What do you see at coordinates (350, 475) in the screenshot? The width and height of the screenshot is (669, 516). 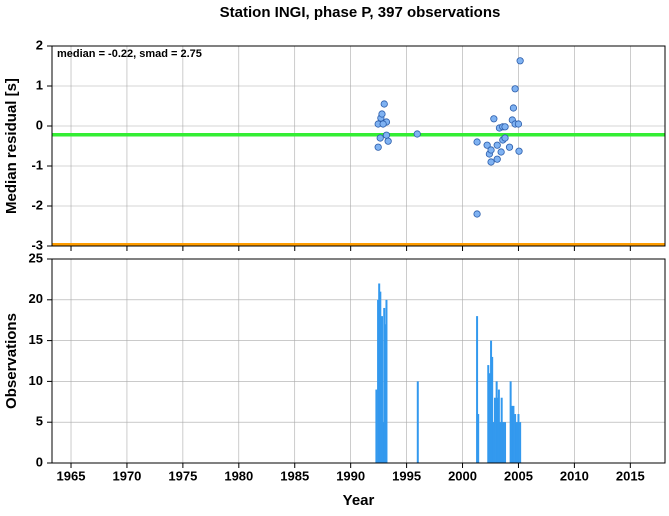 I see `x-tick-label: 1990` at bounding box center [350, 475].